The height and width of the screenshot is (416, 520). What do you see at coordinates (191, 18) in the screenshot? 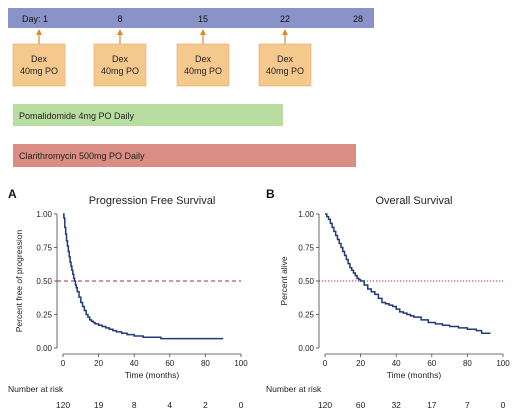
I see `timeline-bar` at bounding box center [191, 18].